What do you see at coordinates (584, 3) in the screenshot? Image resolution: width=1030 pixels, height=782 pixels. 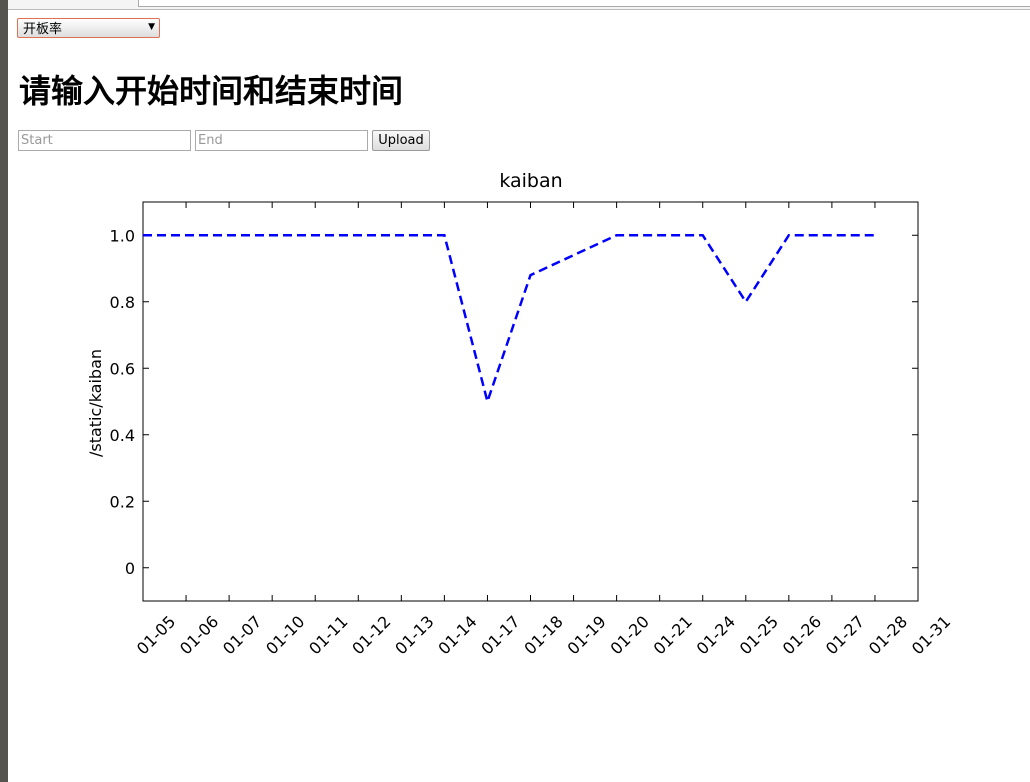 I see `tab` at bounding box center [584, 3].